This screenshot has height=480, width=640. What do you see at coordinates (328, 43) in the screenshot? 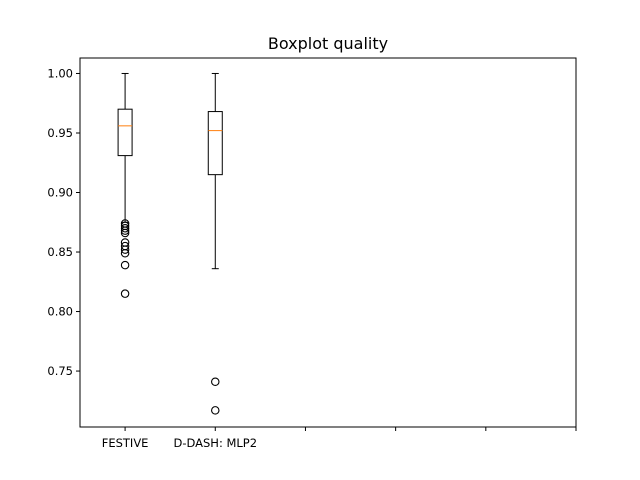
I see `chart-title: Boxplot quality` at bounding box center [328, 43].